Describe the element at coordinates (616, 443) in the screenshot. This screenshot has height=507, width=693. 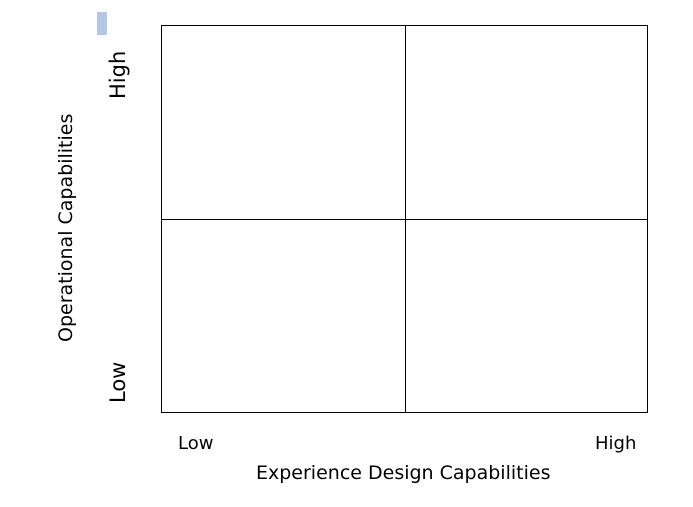
I see `x-axis-high-label: High` at that location.